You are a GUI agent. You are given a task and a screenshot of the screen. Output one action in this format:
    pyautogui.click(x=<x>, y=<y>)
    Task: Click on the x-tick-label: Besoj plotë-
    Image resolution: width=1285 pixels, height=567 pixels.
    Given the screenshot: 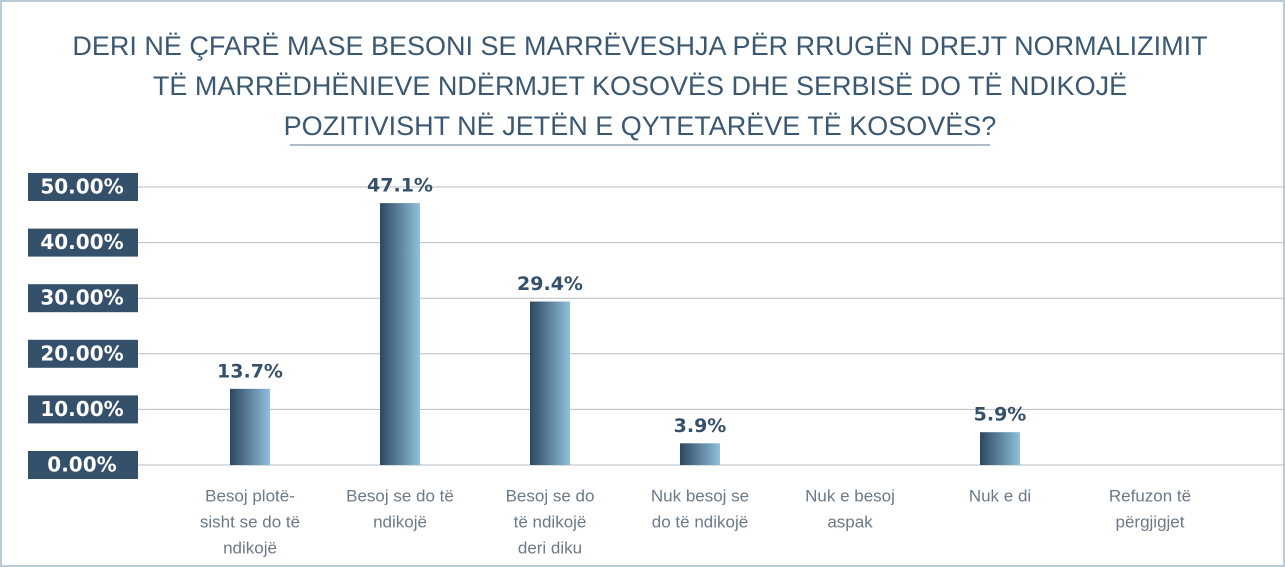 What is the action you would take?
    pyautogui.click(x=250, y=495)
    